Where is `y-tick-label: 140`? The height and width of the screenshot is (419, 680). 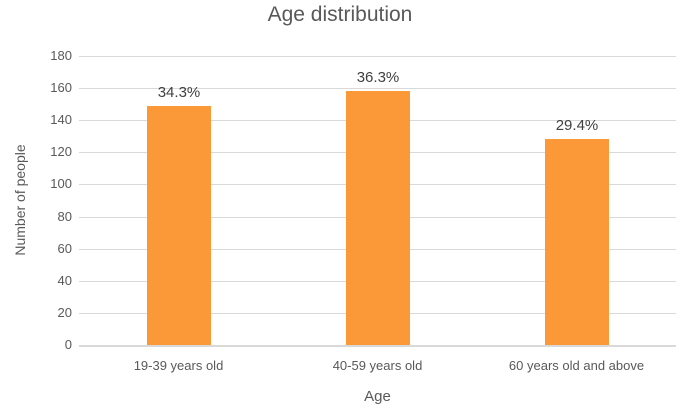 y-tick-label: 140 is located at coordinates (61, 119).